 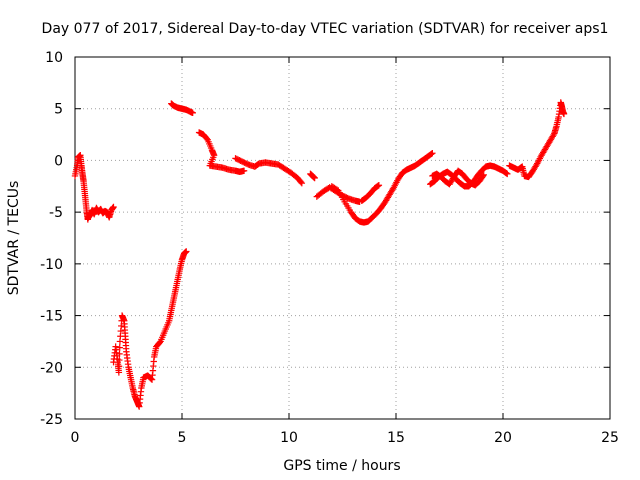 What do you see at coordinates (51, 239) in the screenshot?
I see `y-tick-labels: -25 -20 -15 -10 -5 0 5 10` at bounding box center [51, 239].